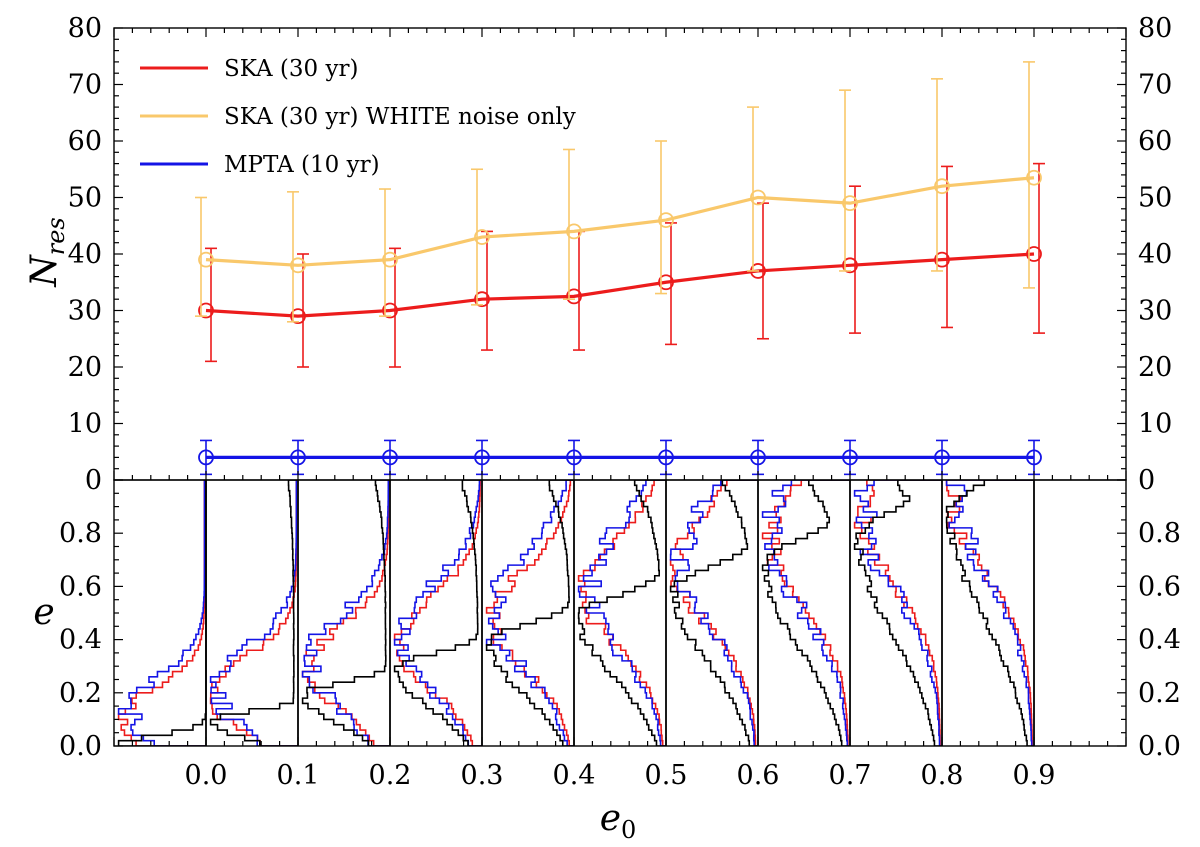  Describe the element at coordinates (80, 746) in the screenshot. I see `bottom-y-tick-label-left: 0.0` at that location.